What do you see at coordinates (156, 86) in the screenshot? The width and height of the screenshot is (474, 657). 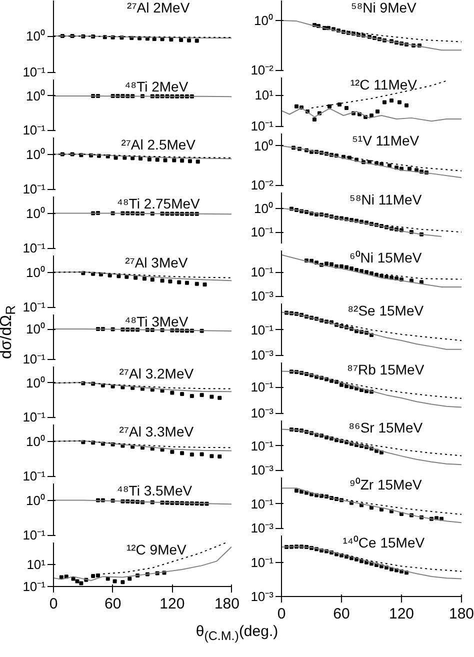 I see `chart-title: ⁴⁸Ti 2MeV` at bounding box center [156, 86].